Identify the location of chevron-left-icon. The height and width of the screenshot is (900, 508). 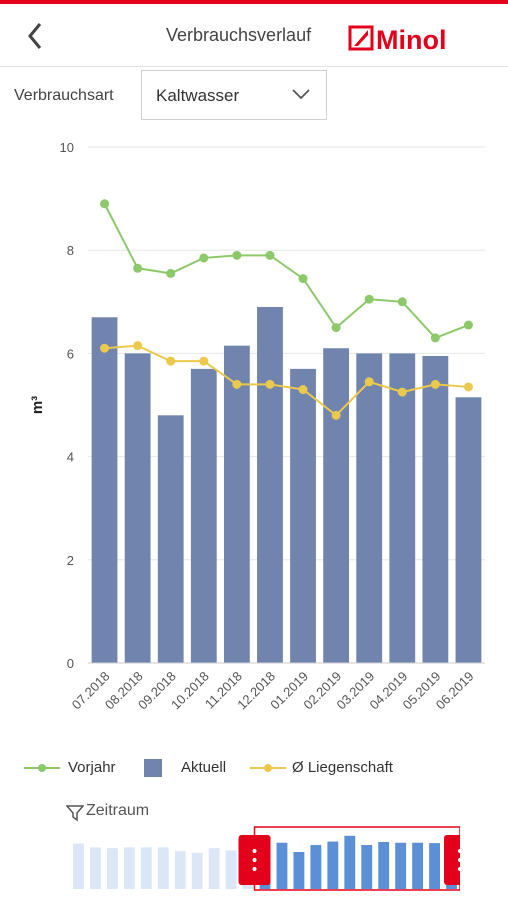
(35, 36).